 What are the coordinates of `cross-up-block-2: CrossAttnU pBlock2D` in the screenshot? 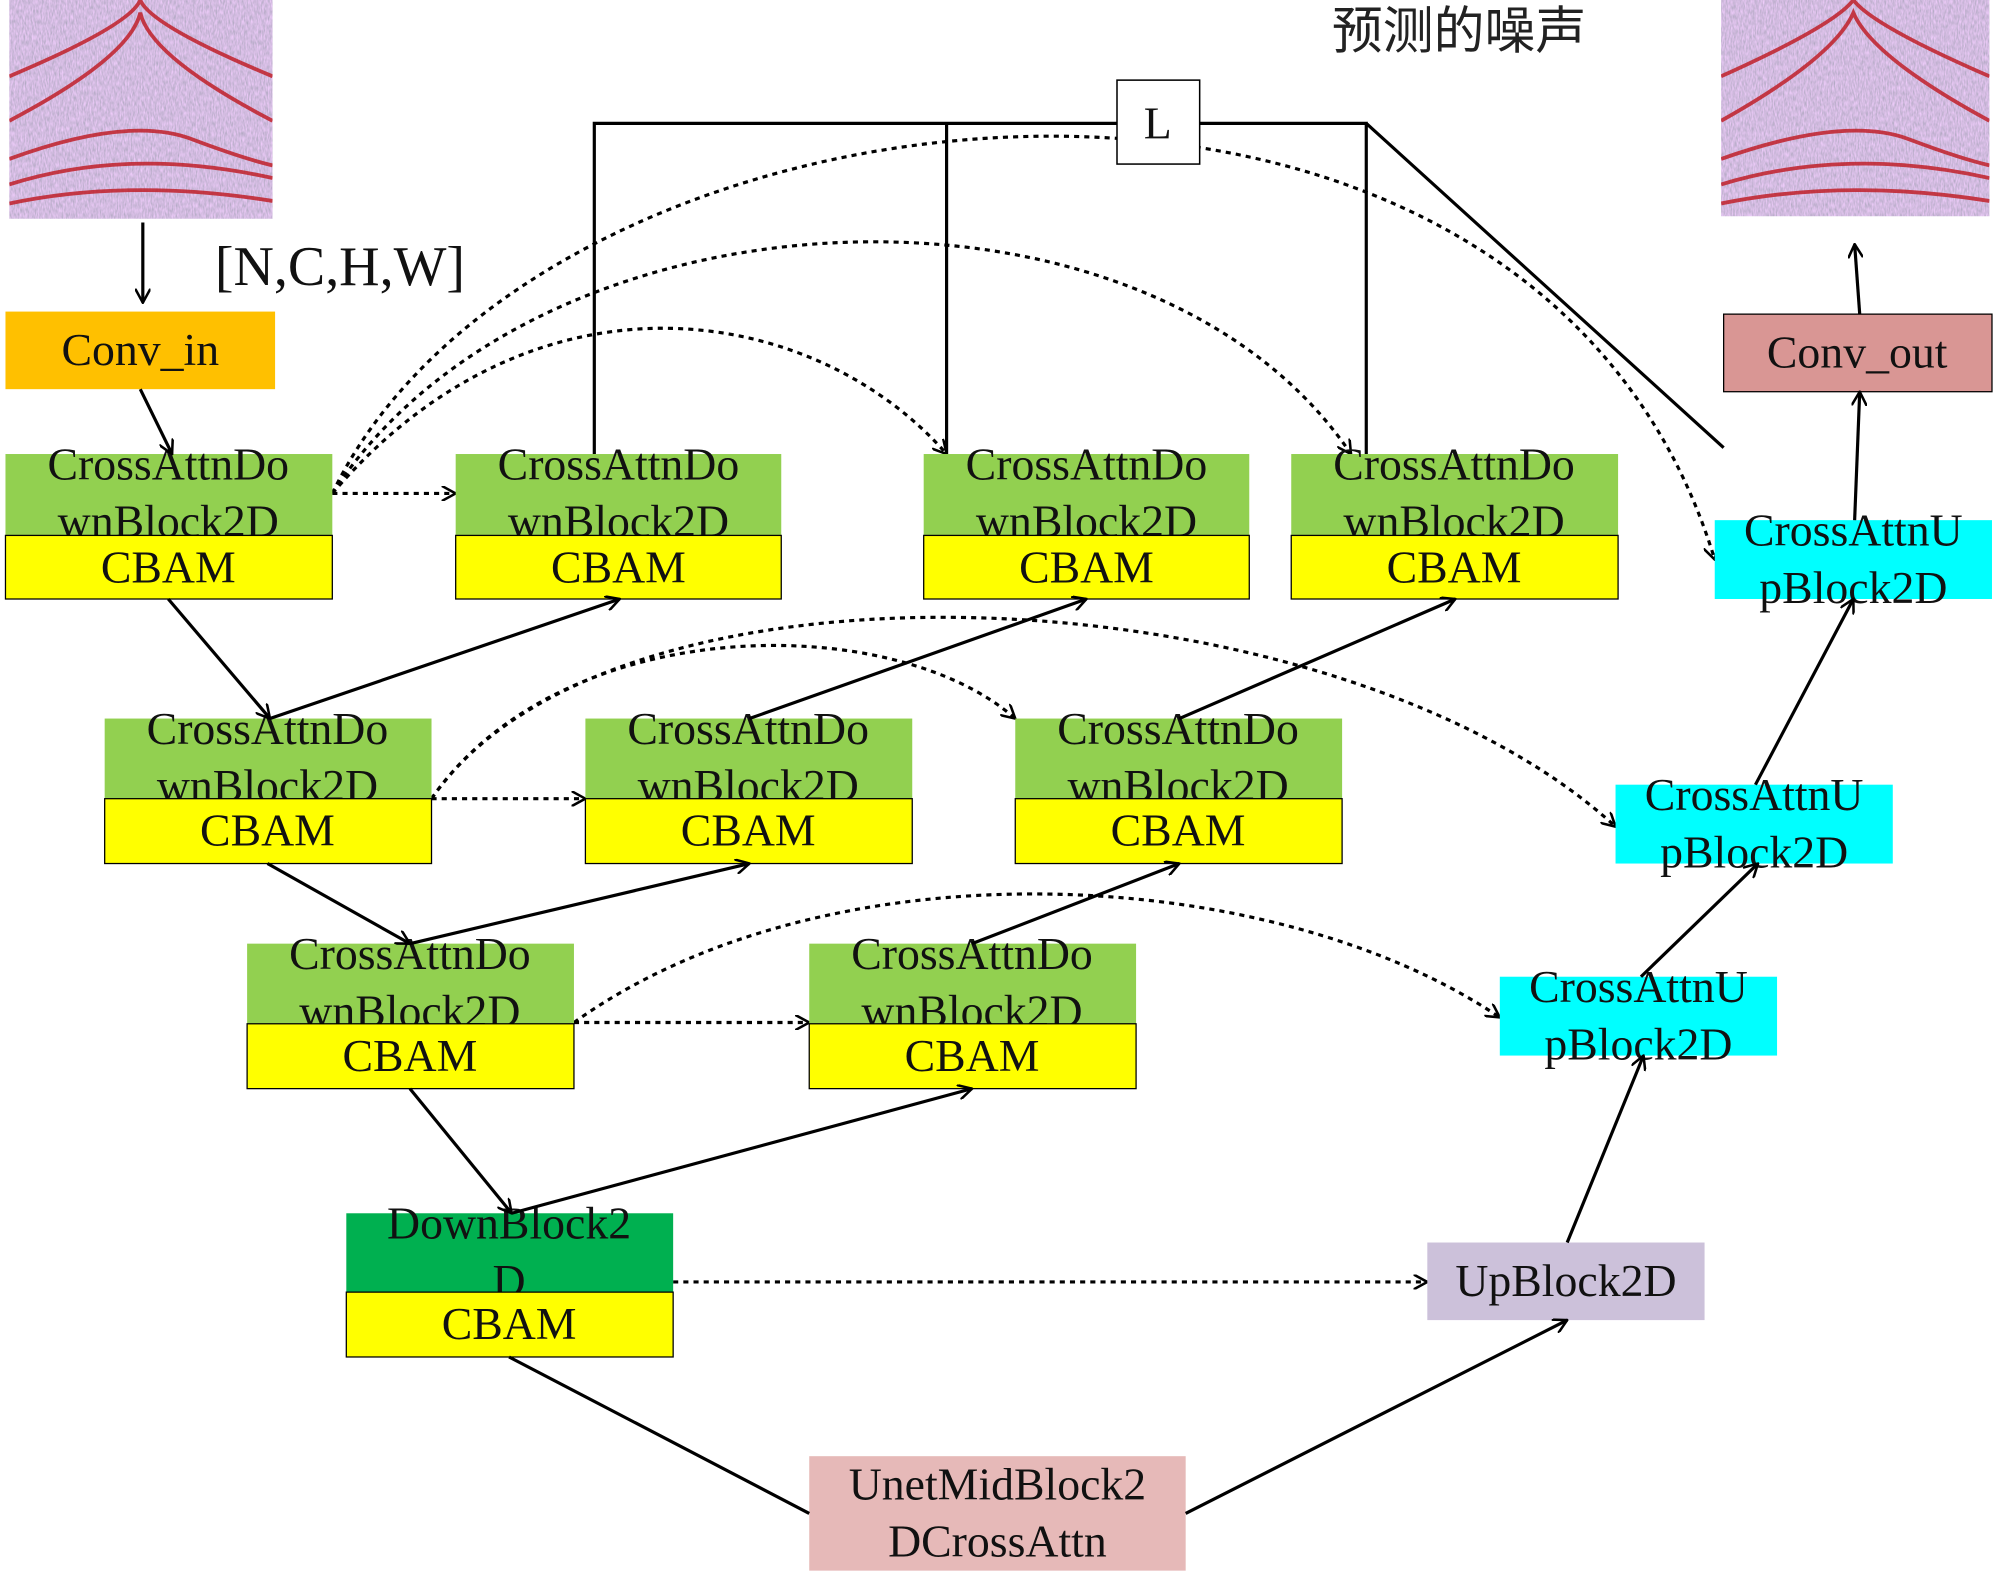 It's located at (1754, 823).